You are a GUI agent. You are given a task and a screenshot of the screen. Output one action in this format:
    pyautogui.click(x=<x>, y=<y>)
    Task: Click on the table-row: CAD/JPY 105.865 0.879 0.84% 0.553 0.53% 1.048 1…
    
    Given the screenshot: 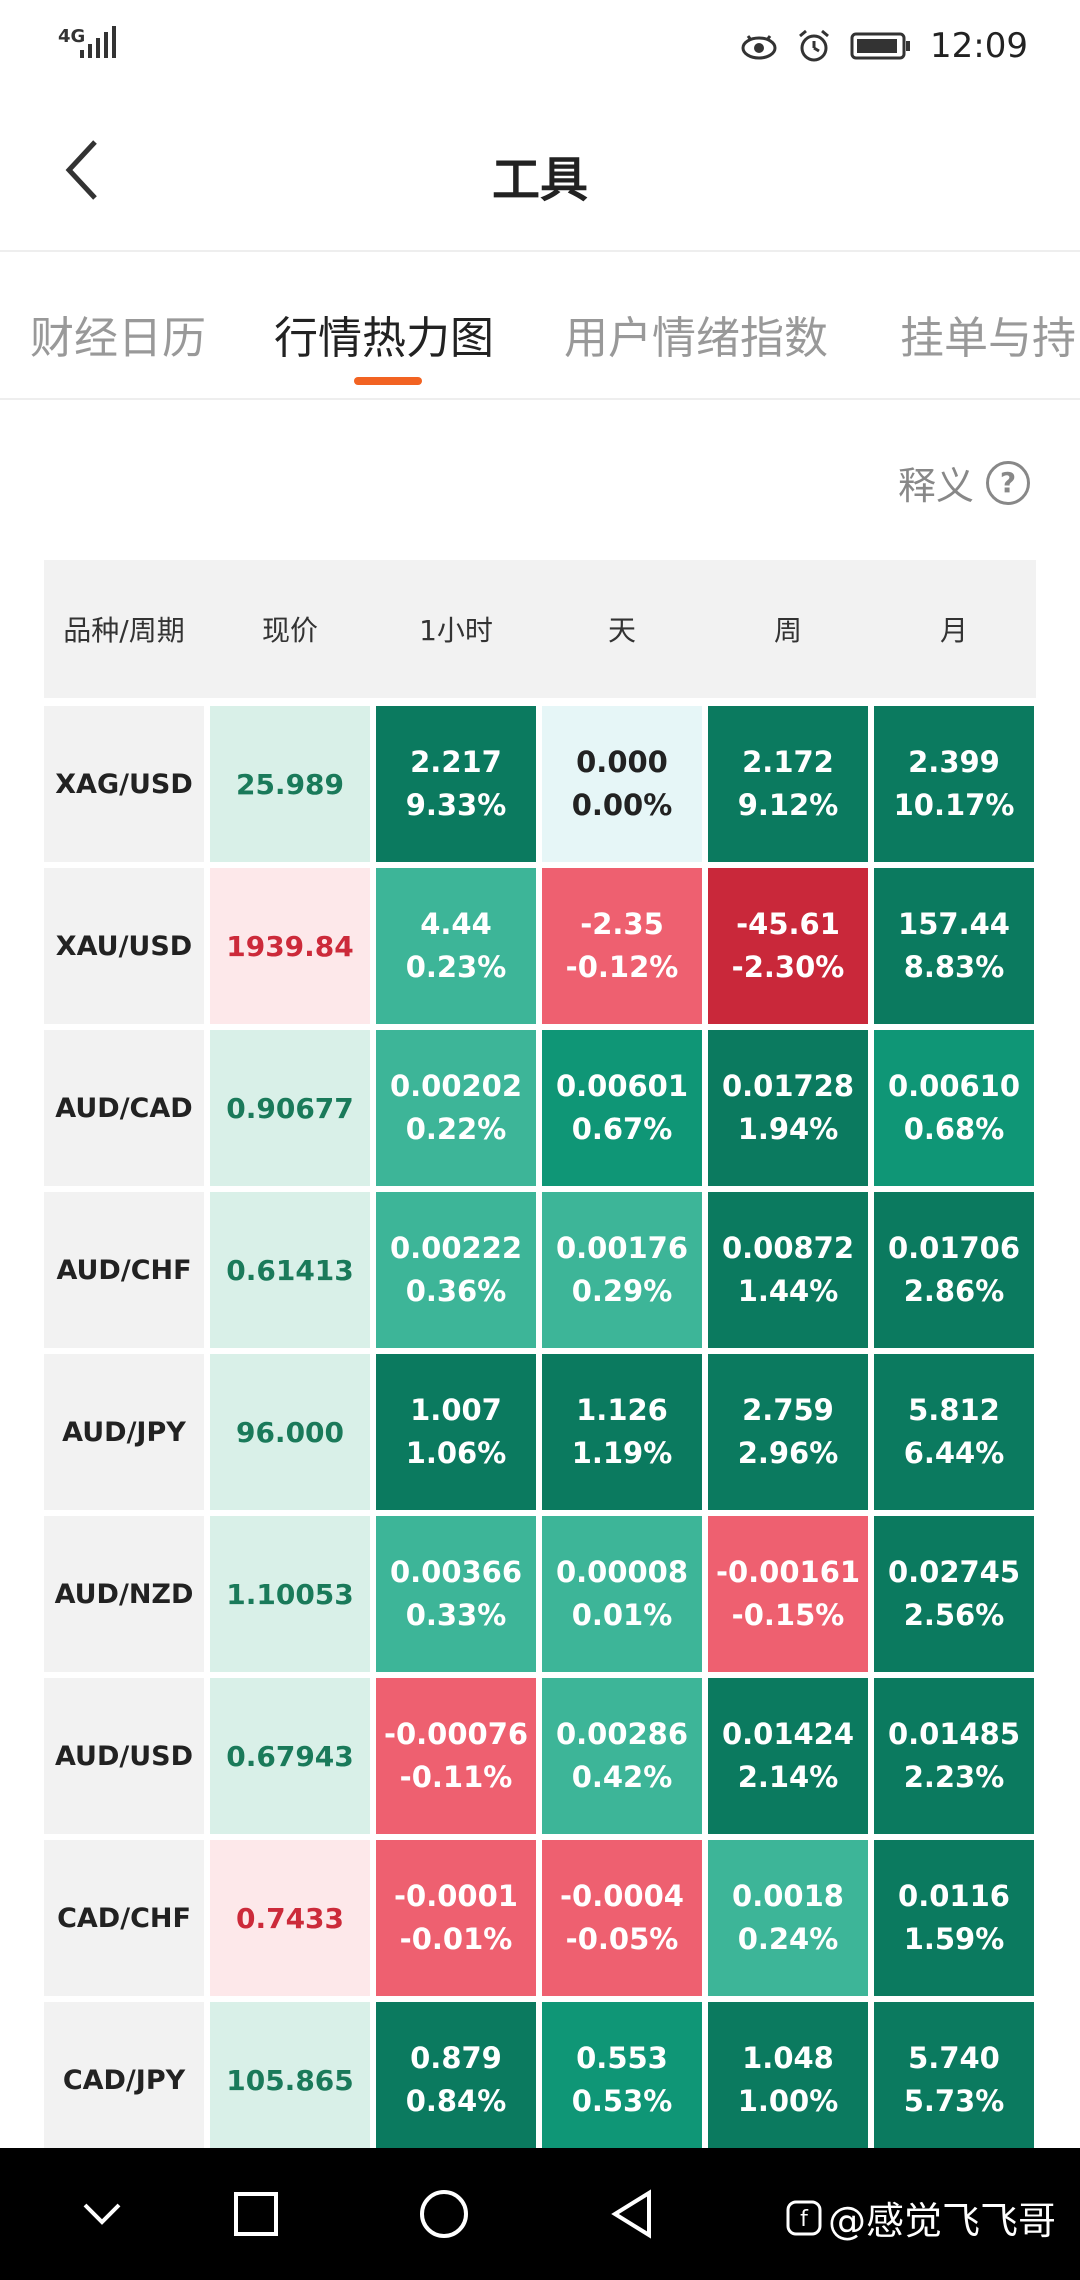 What is the action you would take?
    pyautogui.click(x=540, y=2080)
    